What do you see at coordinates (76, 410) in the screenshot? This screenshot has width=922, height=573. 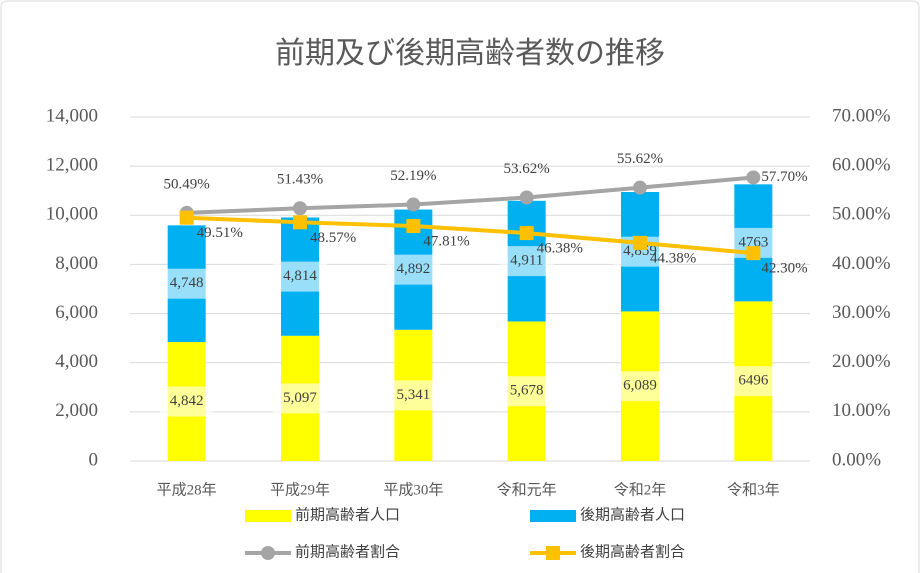 I see `y-tick-label: 2,000` at bounding box center [76, 410].